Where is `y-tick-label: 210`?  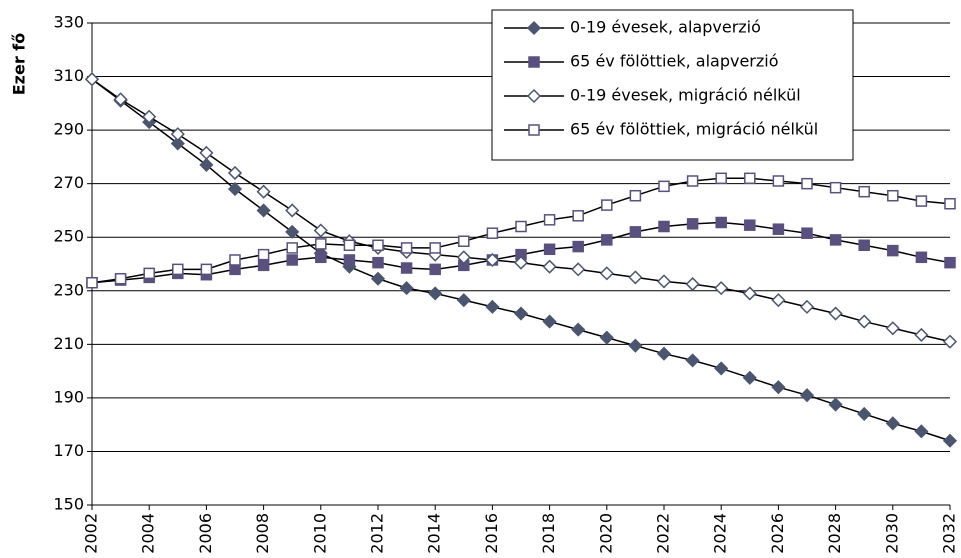 y-tick-label: 210 is located at coordinates (68, 343).